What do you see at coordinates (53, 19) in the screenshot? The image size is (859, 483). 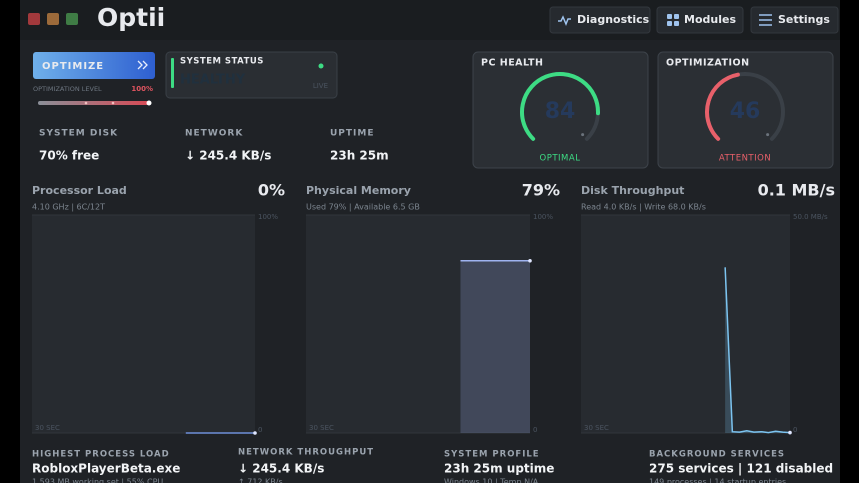 I see `minimize-button` at bounding box center [53, 19].